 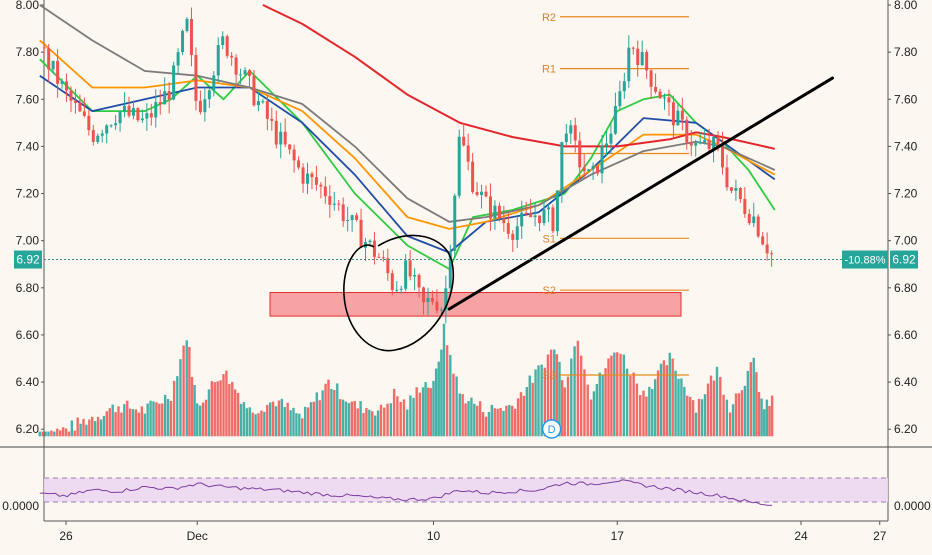 What do you see at coordinates (906, 146) in the screenshot?
I see `y-tick-label-right: 7.40` at bounding box center [906, 146].